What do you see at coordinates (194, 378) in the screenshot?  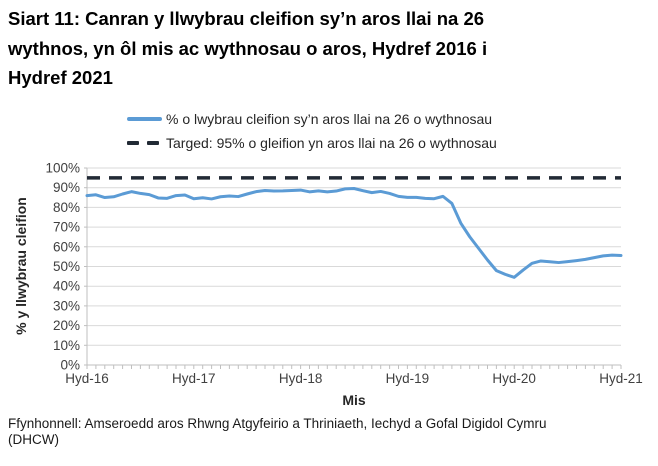 I see `x-tick-label: Hyd-17` at bounding box center [194, 378].